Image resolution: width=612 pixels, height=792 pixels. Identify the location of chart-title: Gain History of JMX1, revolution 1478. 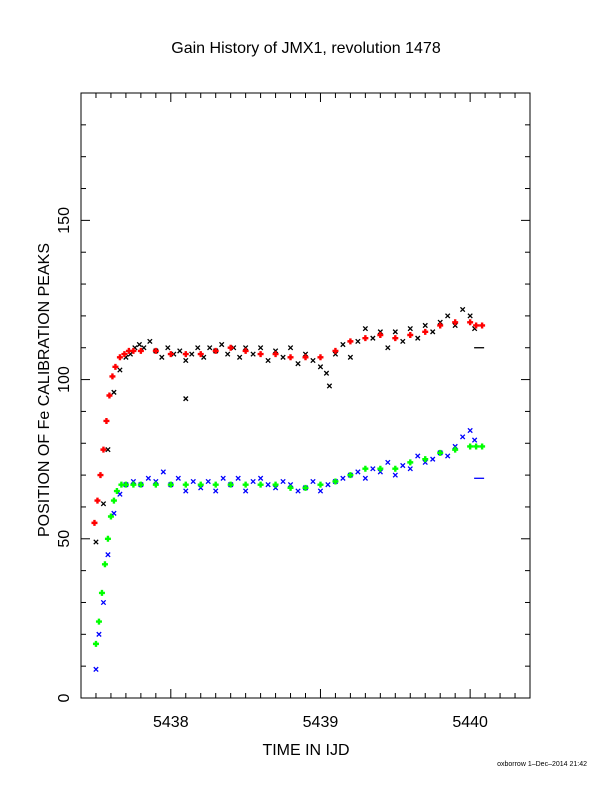
(306, 48).